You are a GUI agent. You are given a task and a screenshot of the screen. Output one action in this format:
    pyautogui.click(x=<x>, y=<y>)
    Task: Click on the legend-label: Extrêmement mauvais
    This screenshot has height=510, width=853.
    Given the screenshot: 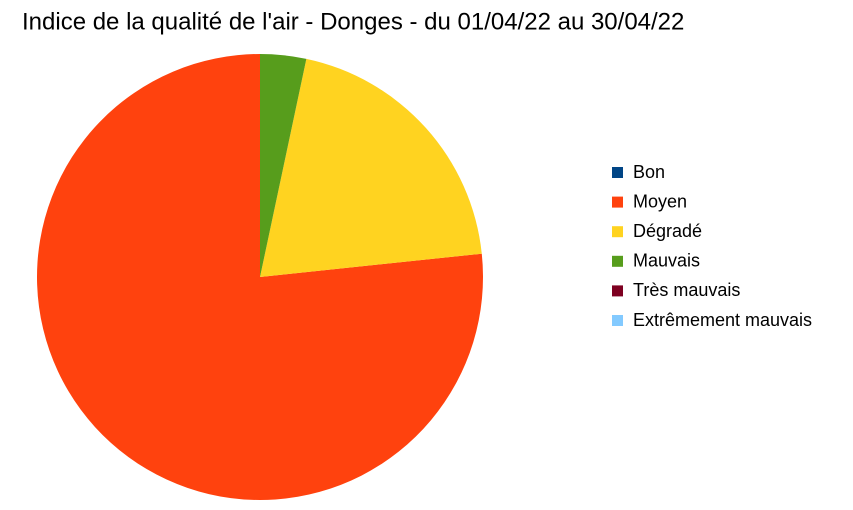 What is the action you would take?
    pyautogui.click(x=722, y=320)
    